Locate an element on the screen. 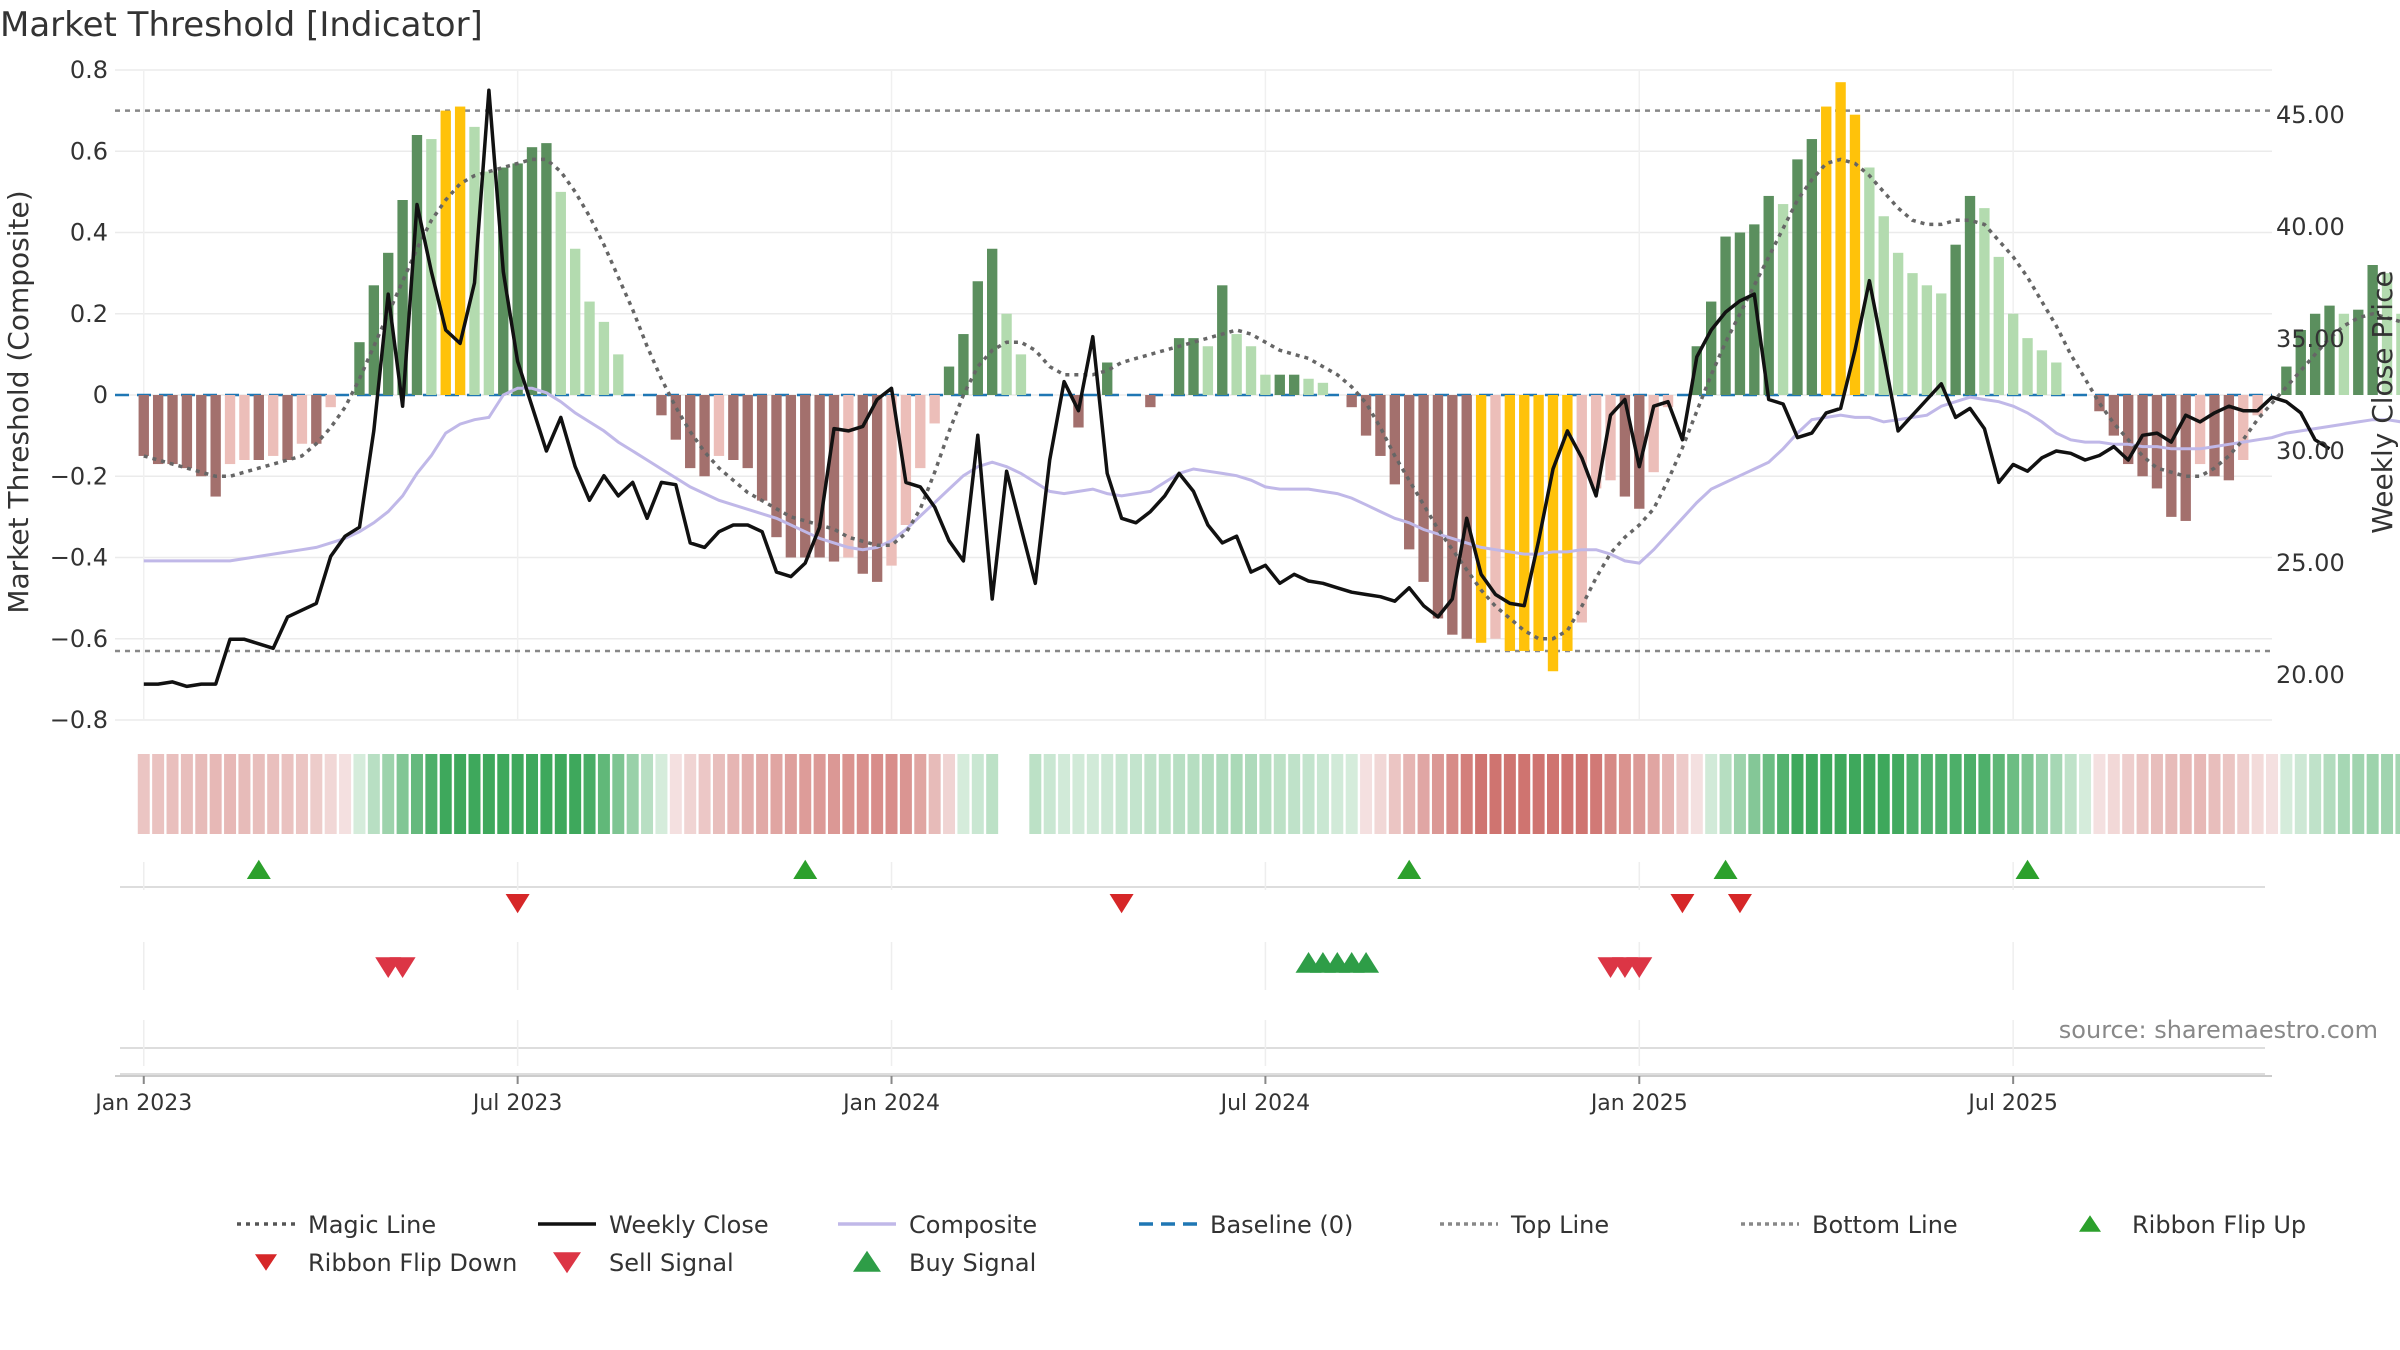 This screenshot has height=1350, width=2400. left-axis: 0.8 0.6 0.4 0.2 0 −0.2 −0.4 −0.6 −0.8 is located at coordinates (79, 395).